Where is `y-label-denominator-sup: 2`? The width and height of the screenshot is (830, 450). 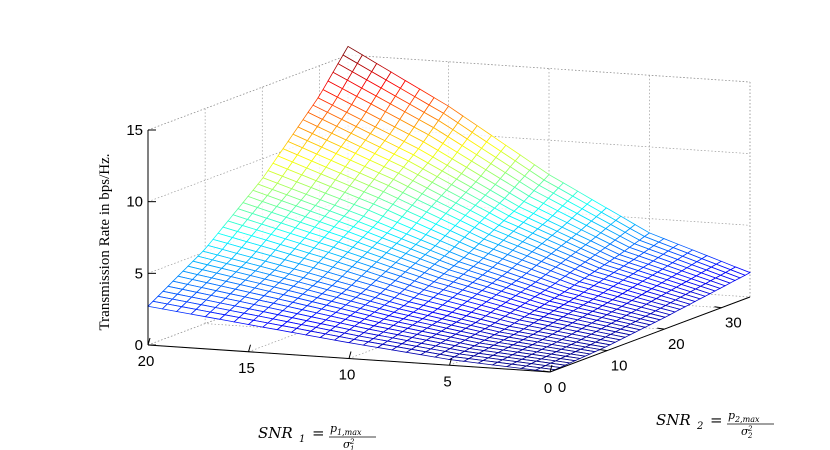 y-label-denominator-sup: 2 is located at coordinates (750, 429).